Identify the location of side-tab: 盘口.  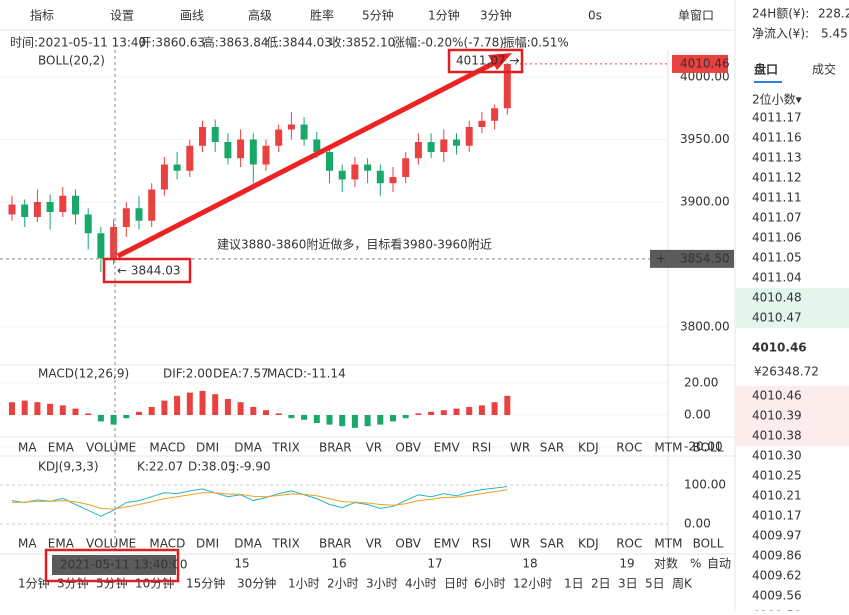
(766, 69).